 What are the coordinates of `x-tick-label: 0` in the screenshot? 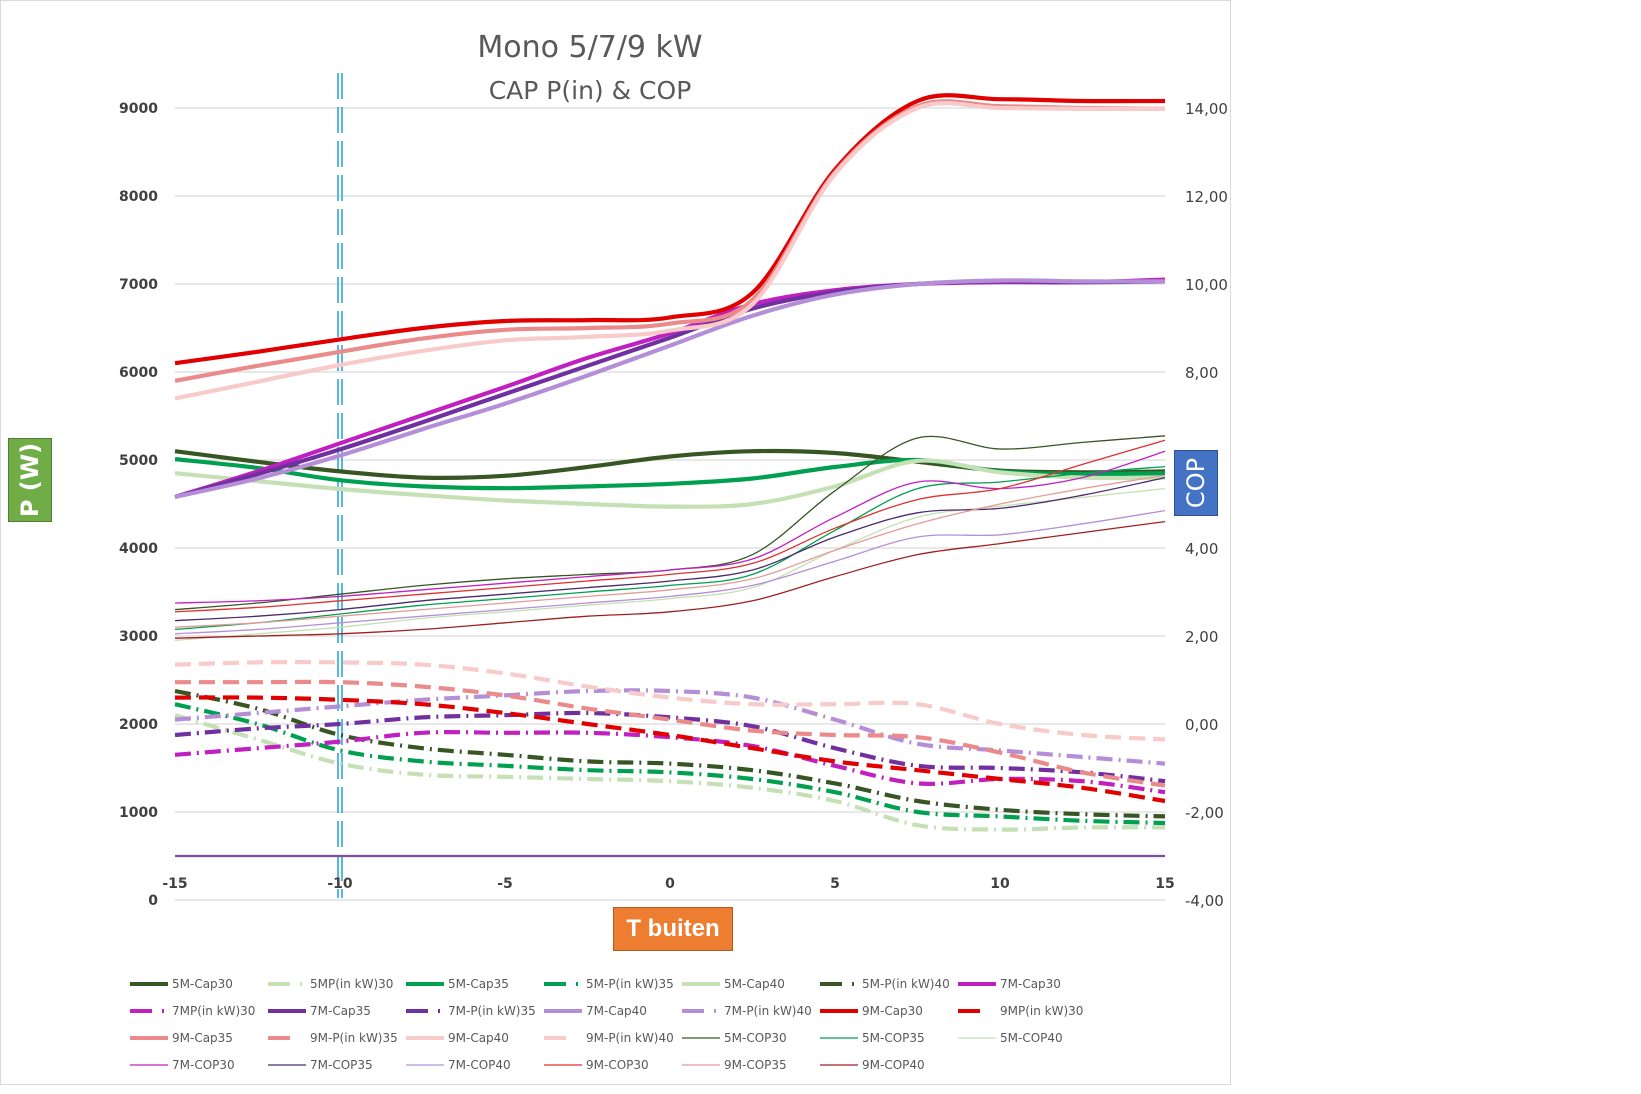 It's located at (670, 884).